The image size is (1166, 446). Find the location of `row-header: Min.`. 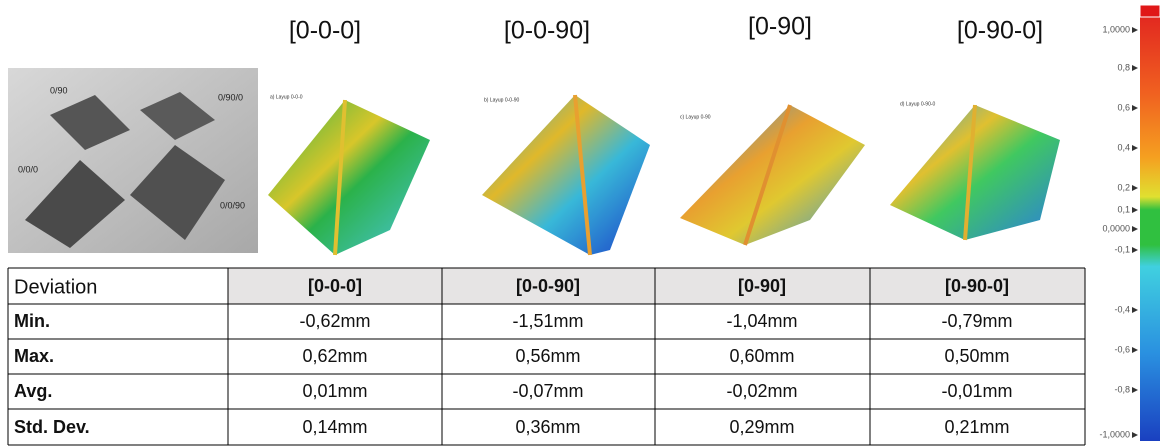

row-header: Min. is located at coordinates (32, 321).